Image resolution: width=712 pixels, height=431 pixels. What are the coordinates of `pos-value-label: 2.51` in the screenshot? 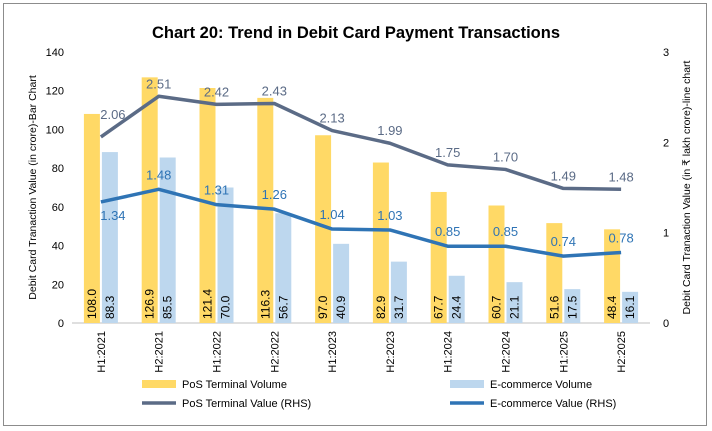 It's located at (158, 83).